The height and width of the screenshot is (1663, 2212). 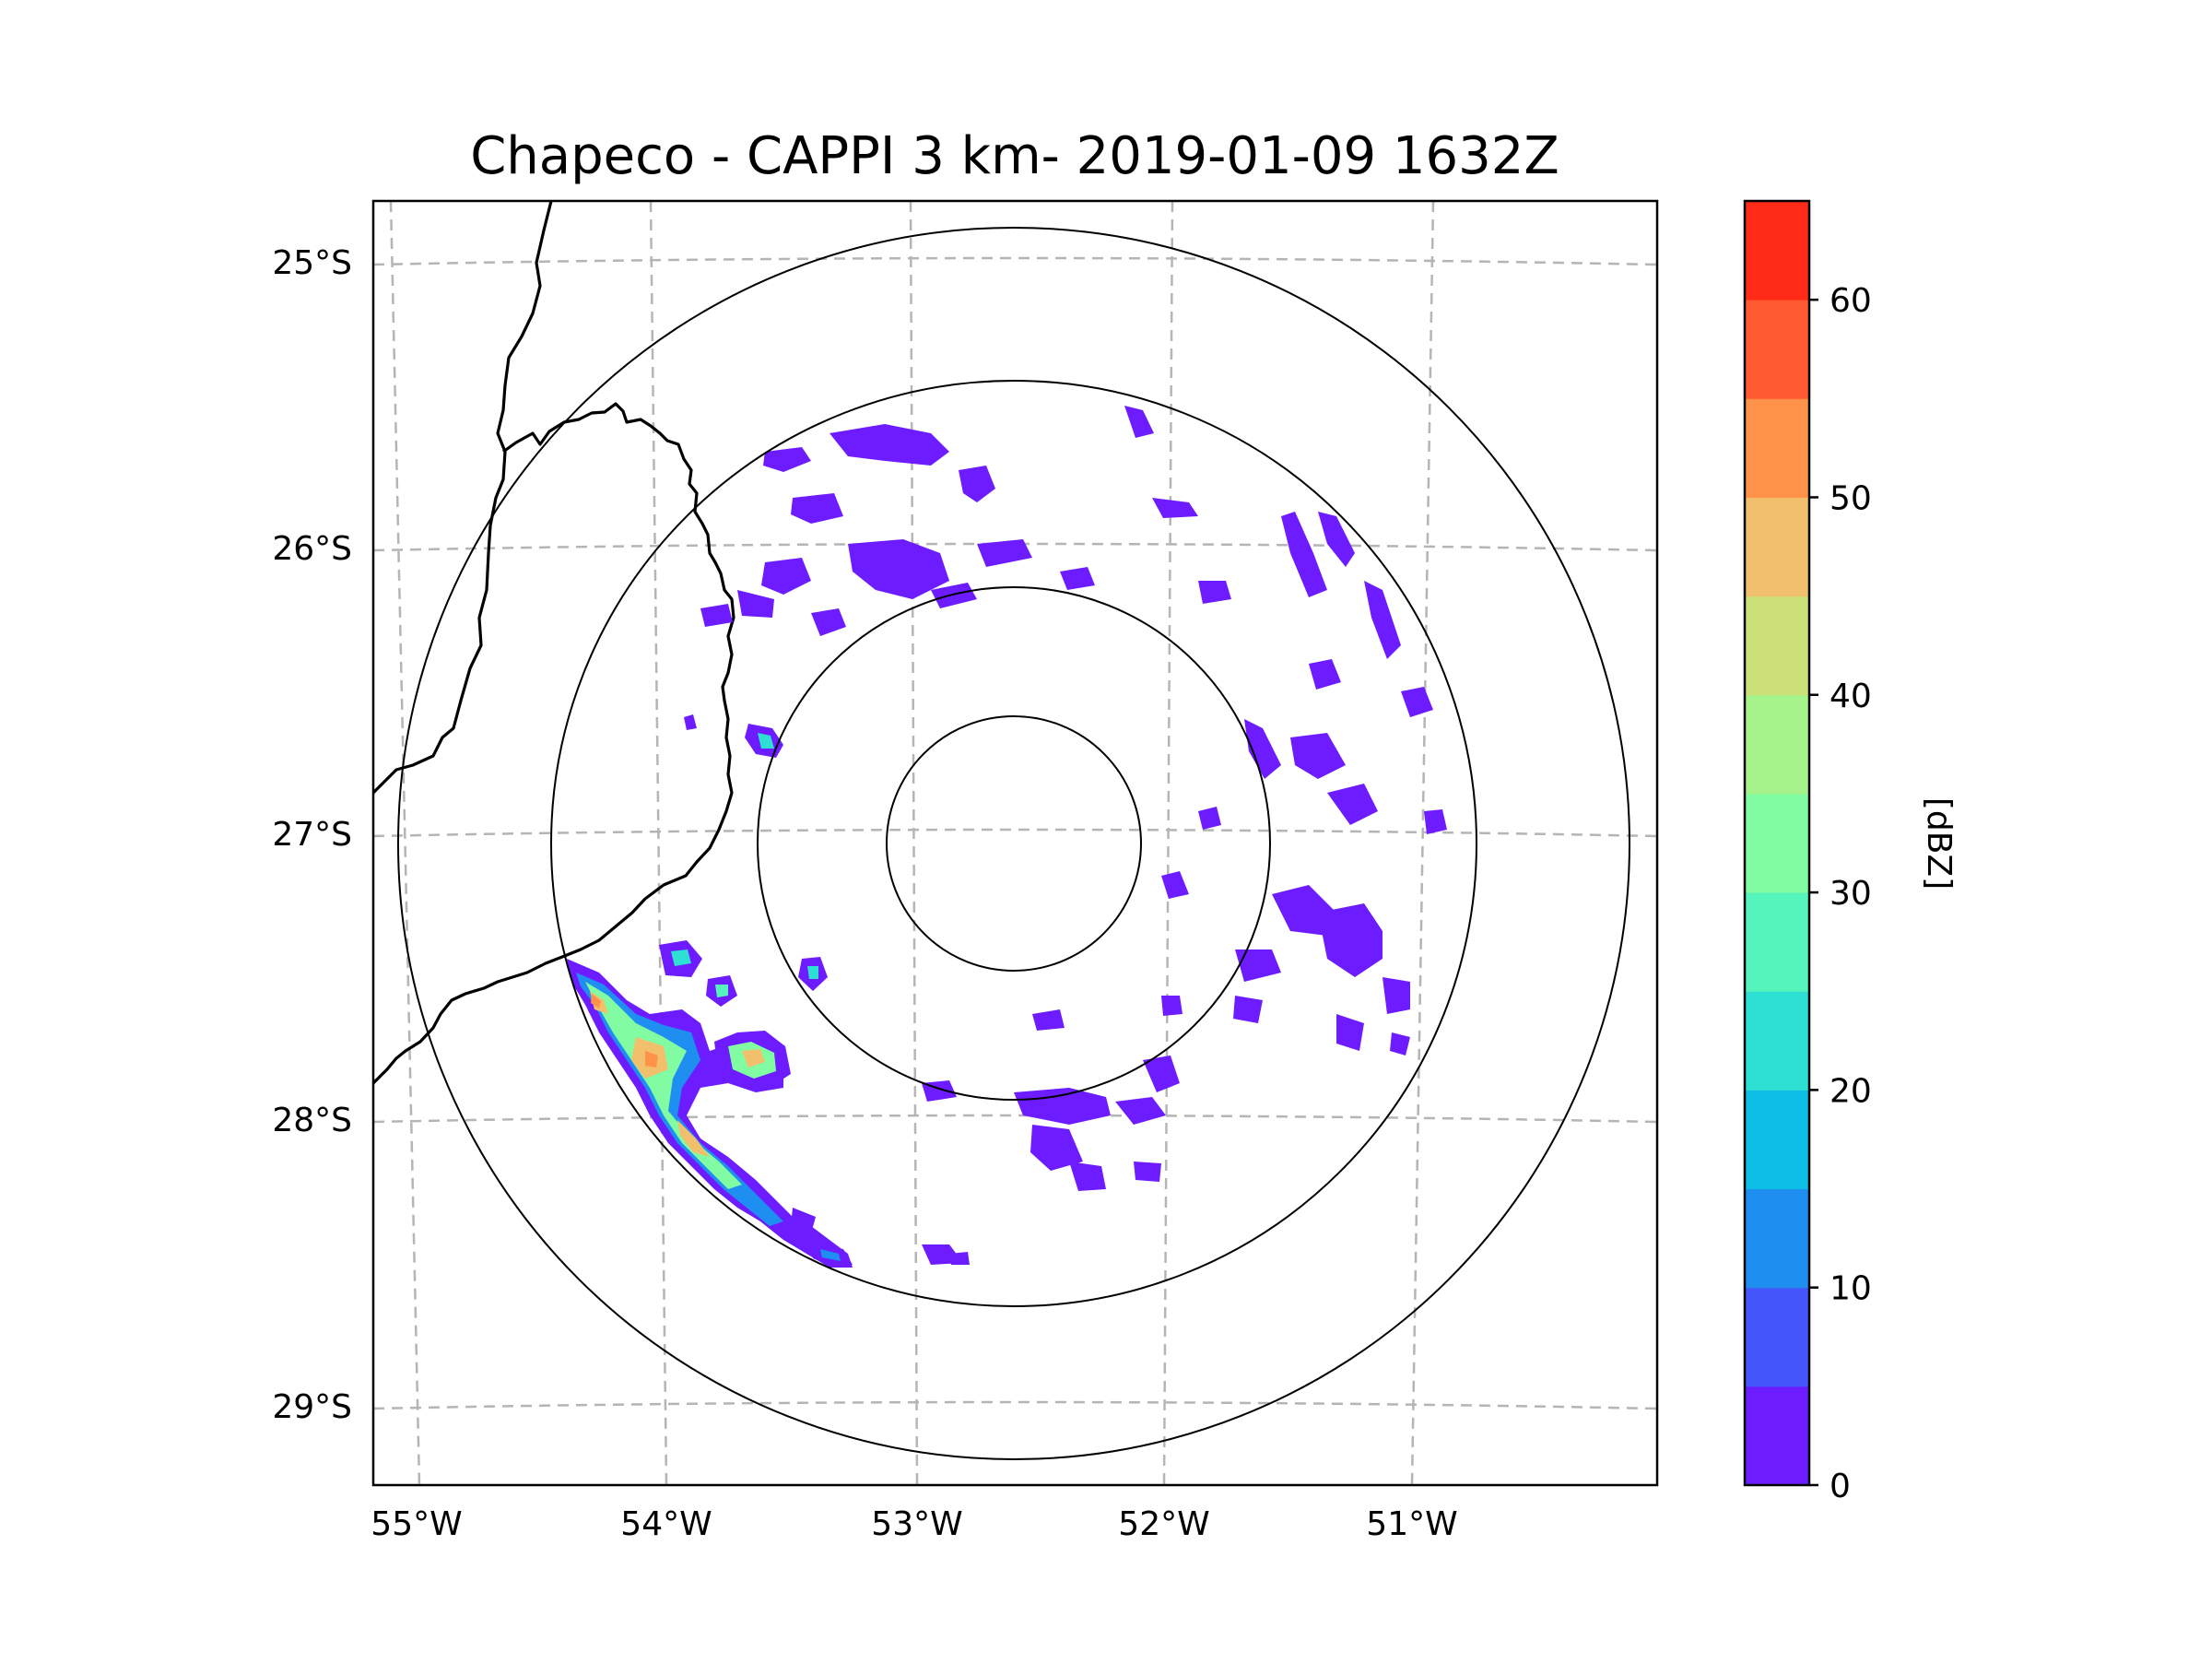 What do you see at coordinates (1851, 894) in the screenshot?
I see `colorbar-tick-label: 30` at bounding box center [1851, 894].